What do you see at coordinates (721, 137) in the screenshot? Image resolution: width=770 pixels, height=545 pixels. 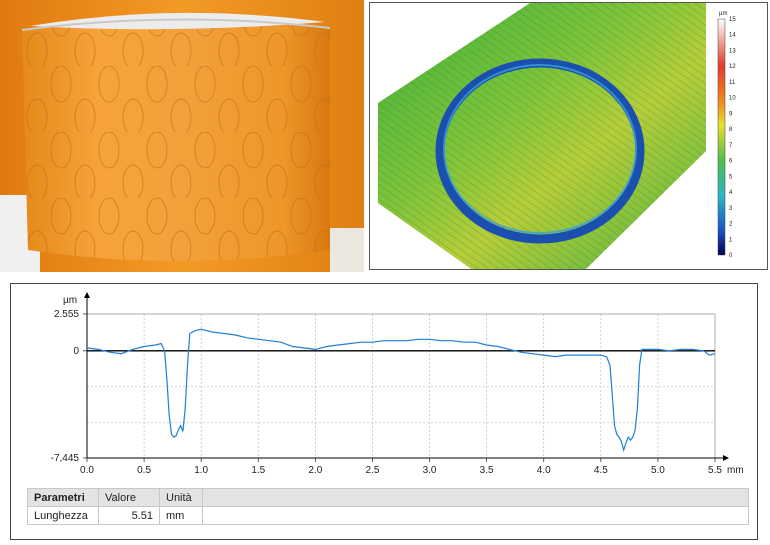 I see `colorbar` at bounding box center [721, 137].